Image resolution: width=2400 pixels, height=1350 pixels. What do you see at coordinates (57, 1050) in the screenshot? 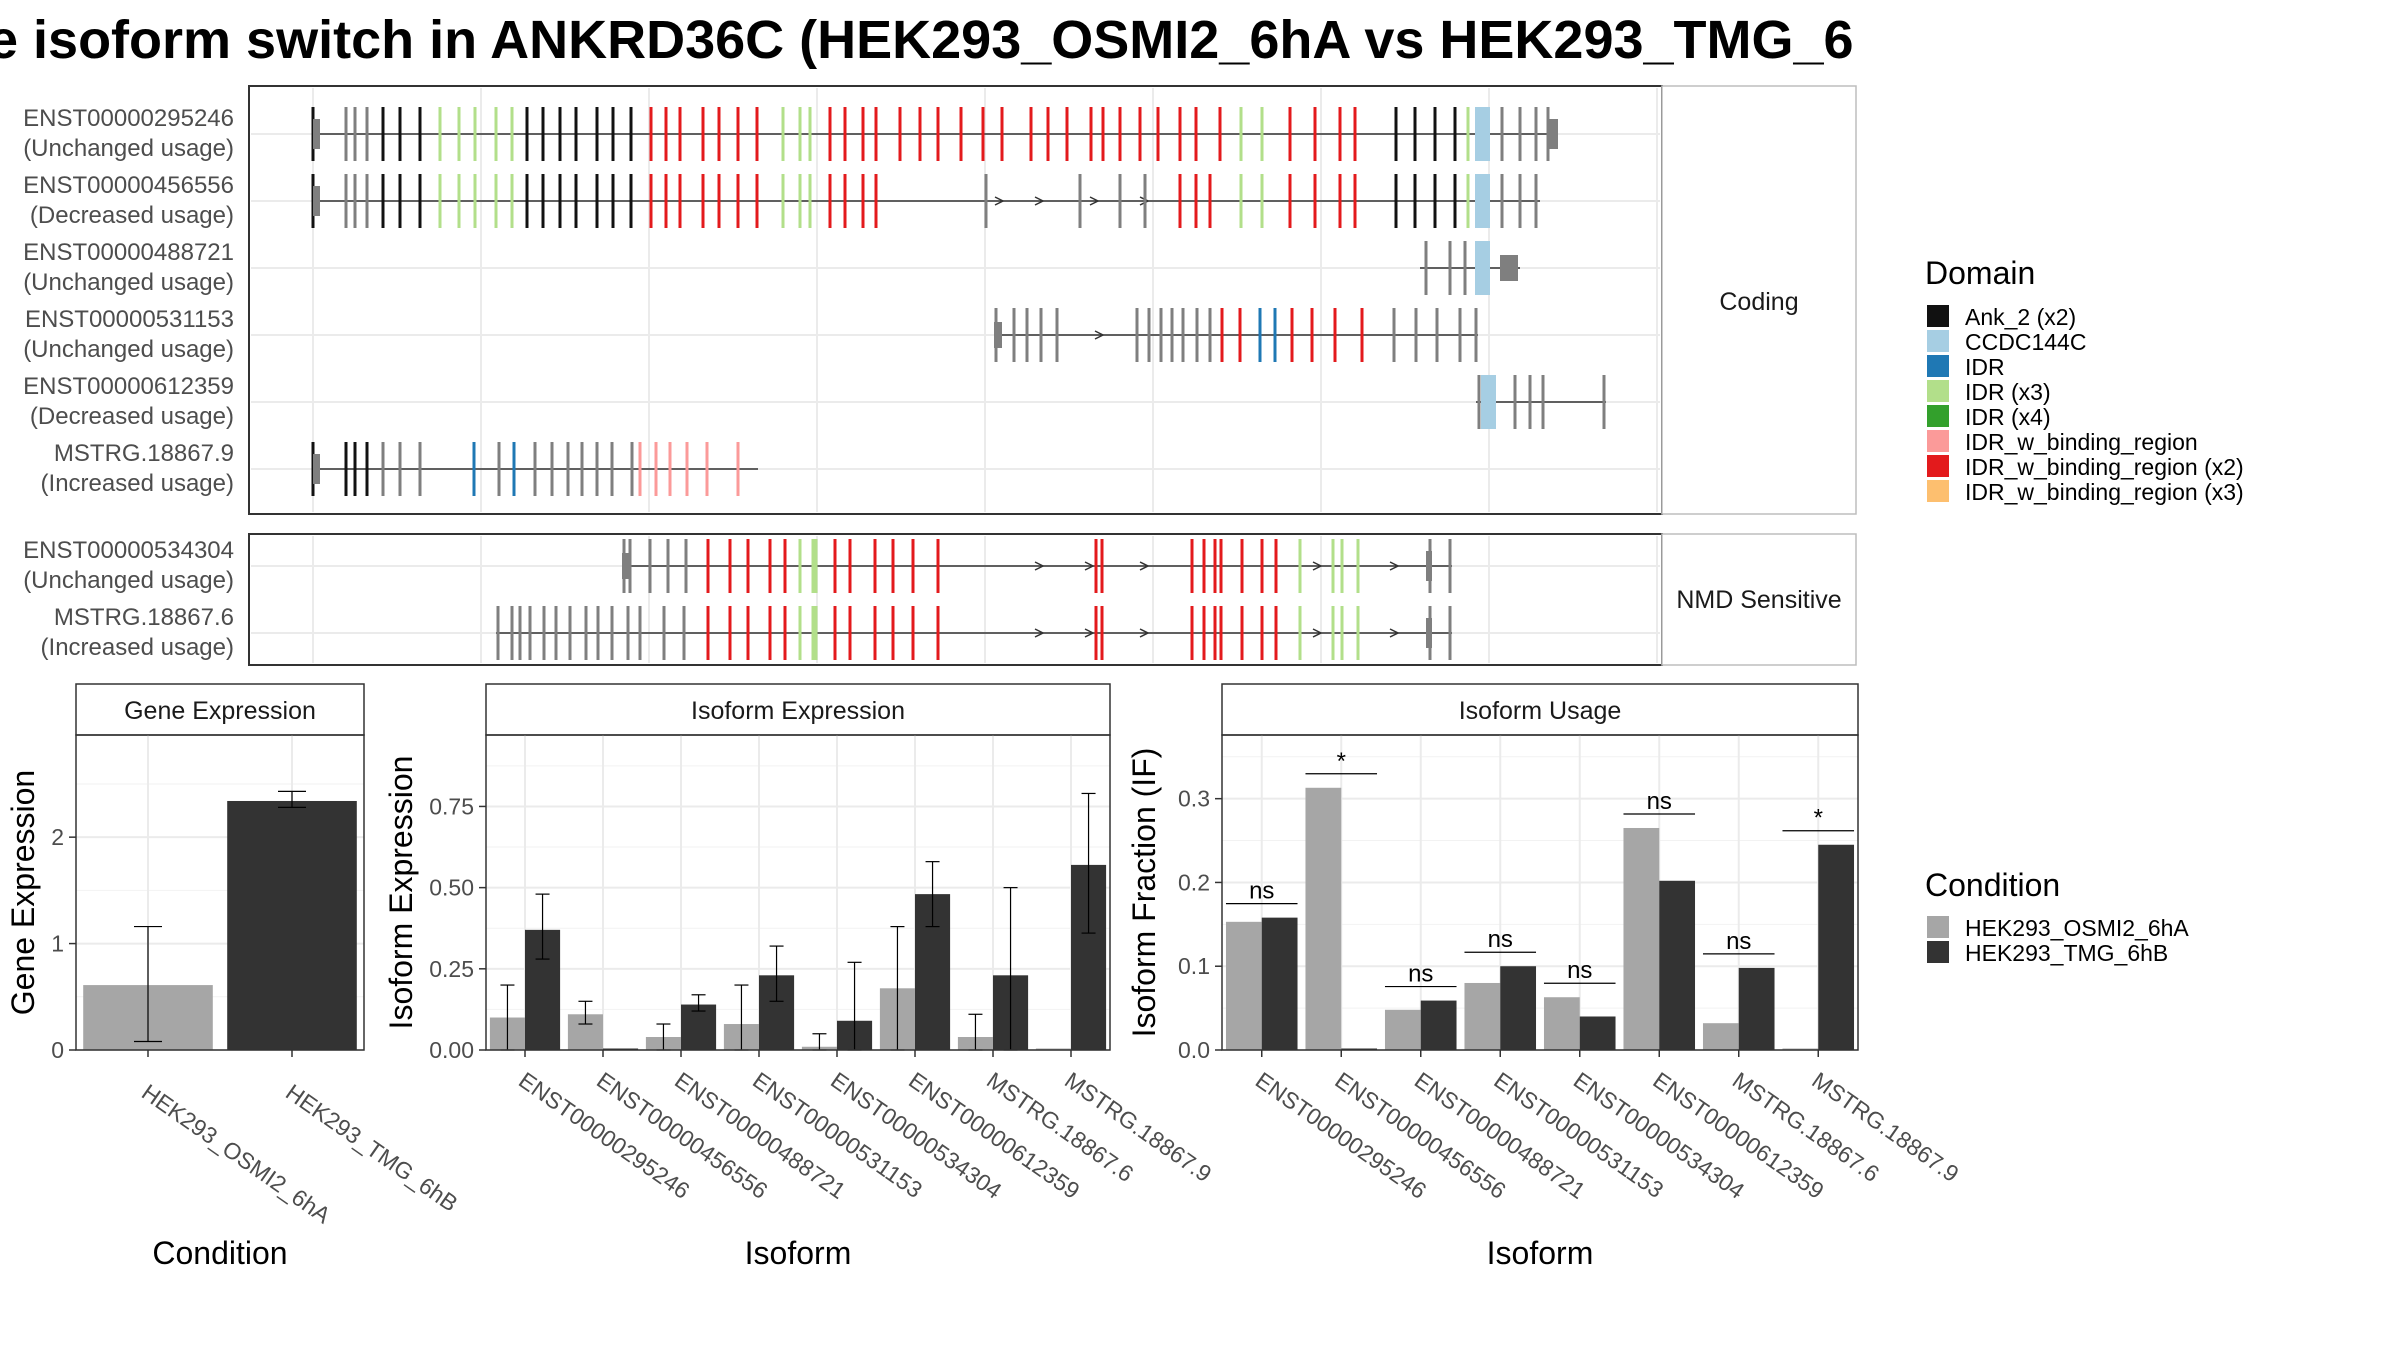
I see `y-tick-label: 0` at bounding box center [57, 1050].